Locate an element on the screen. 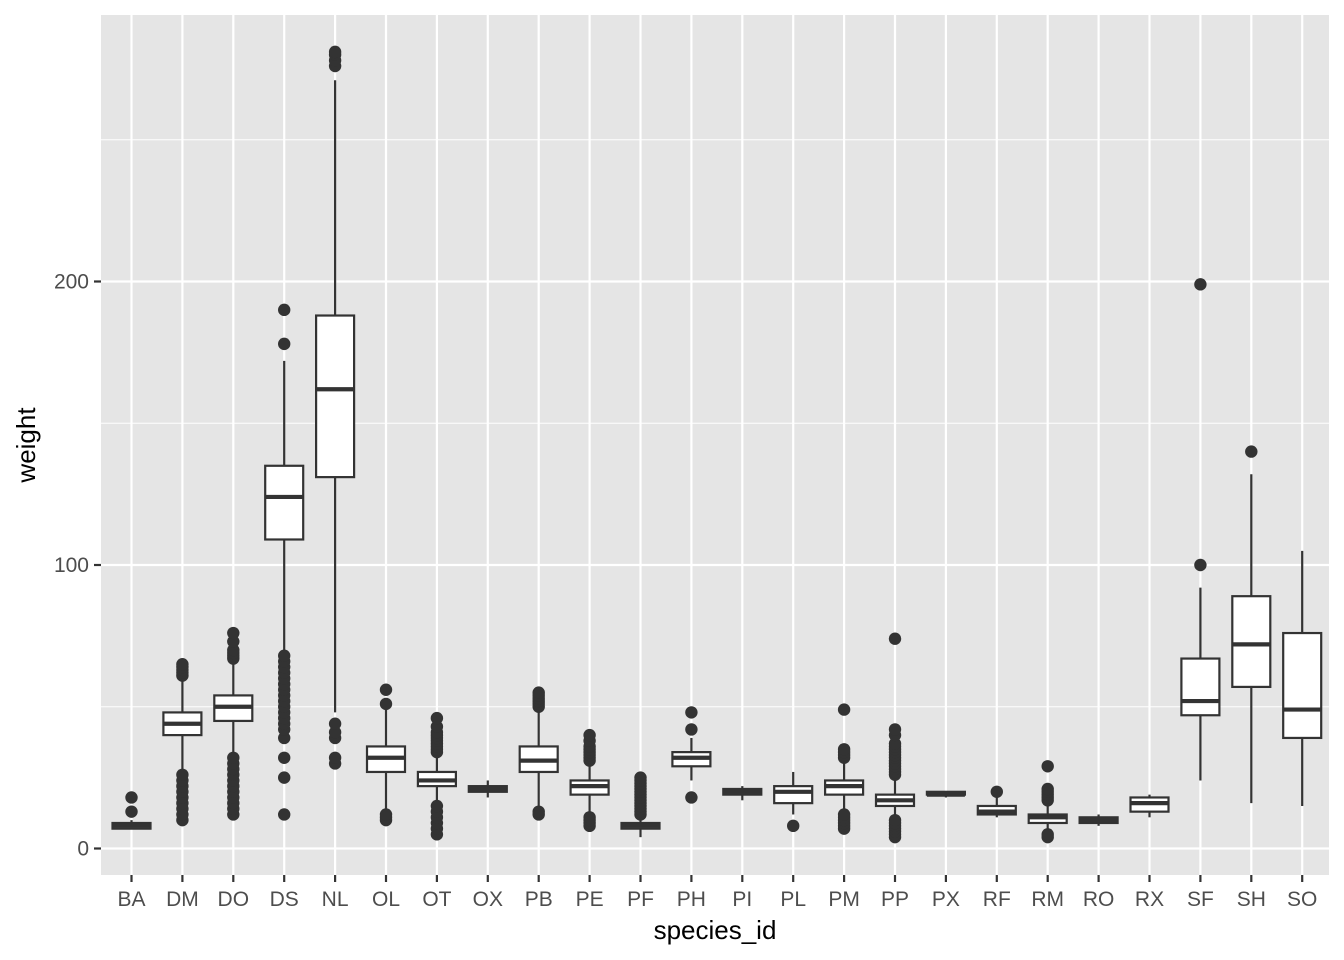 This screenshot has width=1344, height=960. box-PP is located at coordinates (895, 738).